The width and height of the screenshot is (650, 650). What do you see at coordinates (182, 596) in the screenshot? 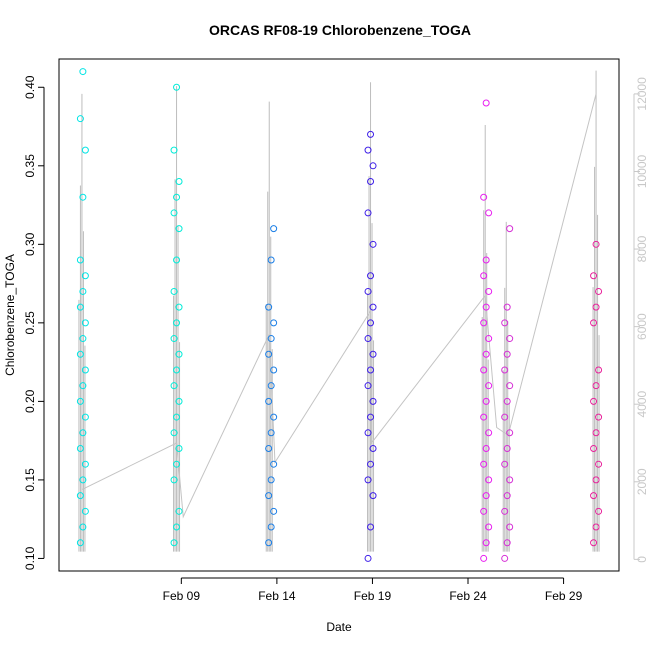
I see `x-tick-label: Feb 09` at bounding box center [182, 596].